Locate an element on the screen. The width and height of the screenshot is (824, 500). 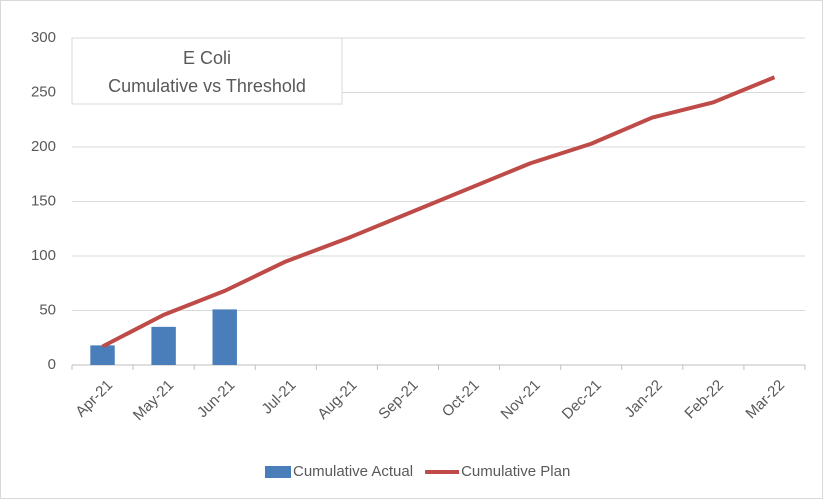
chart-title: E Coli is located at coordinates (207, 58).